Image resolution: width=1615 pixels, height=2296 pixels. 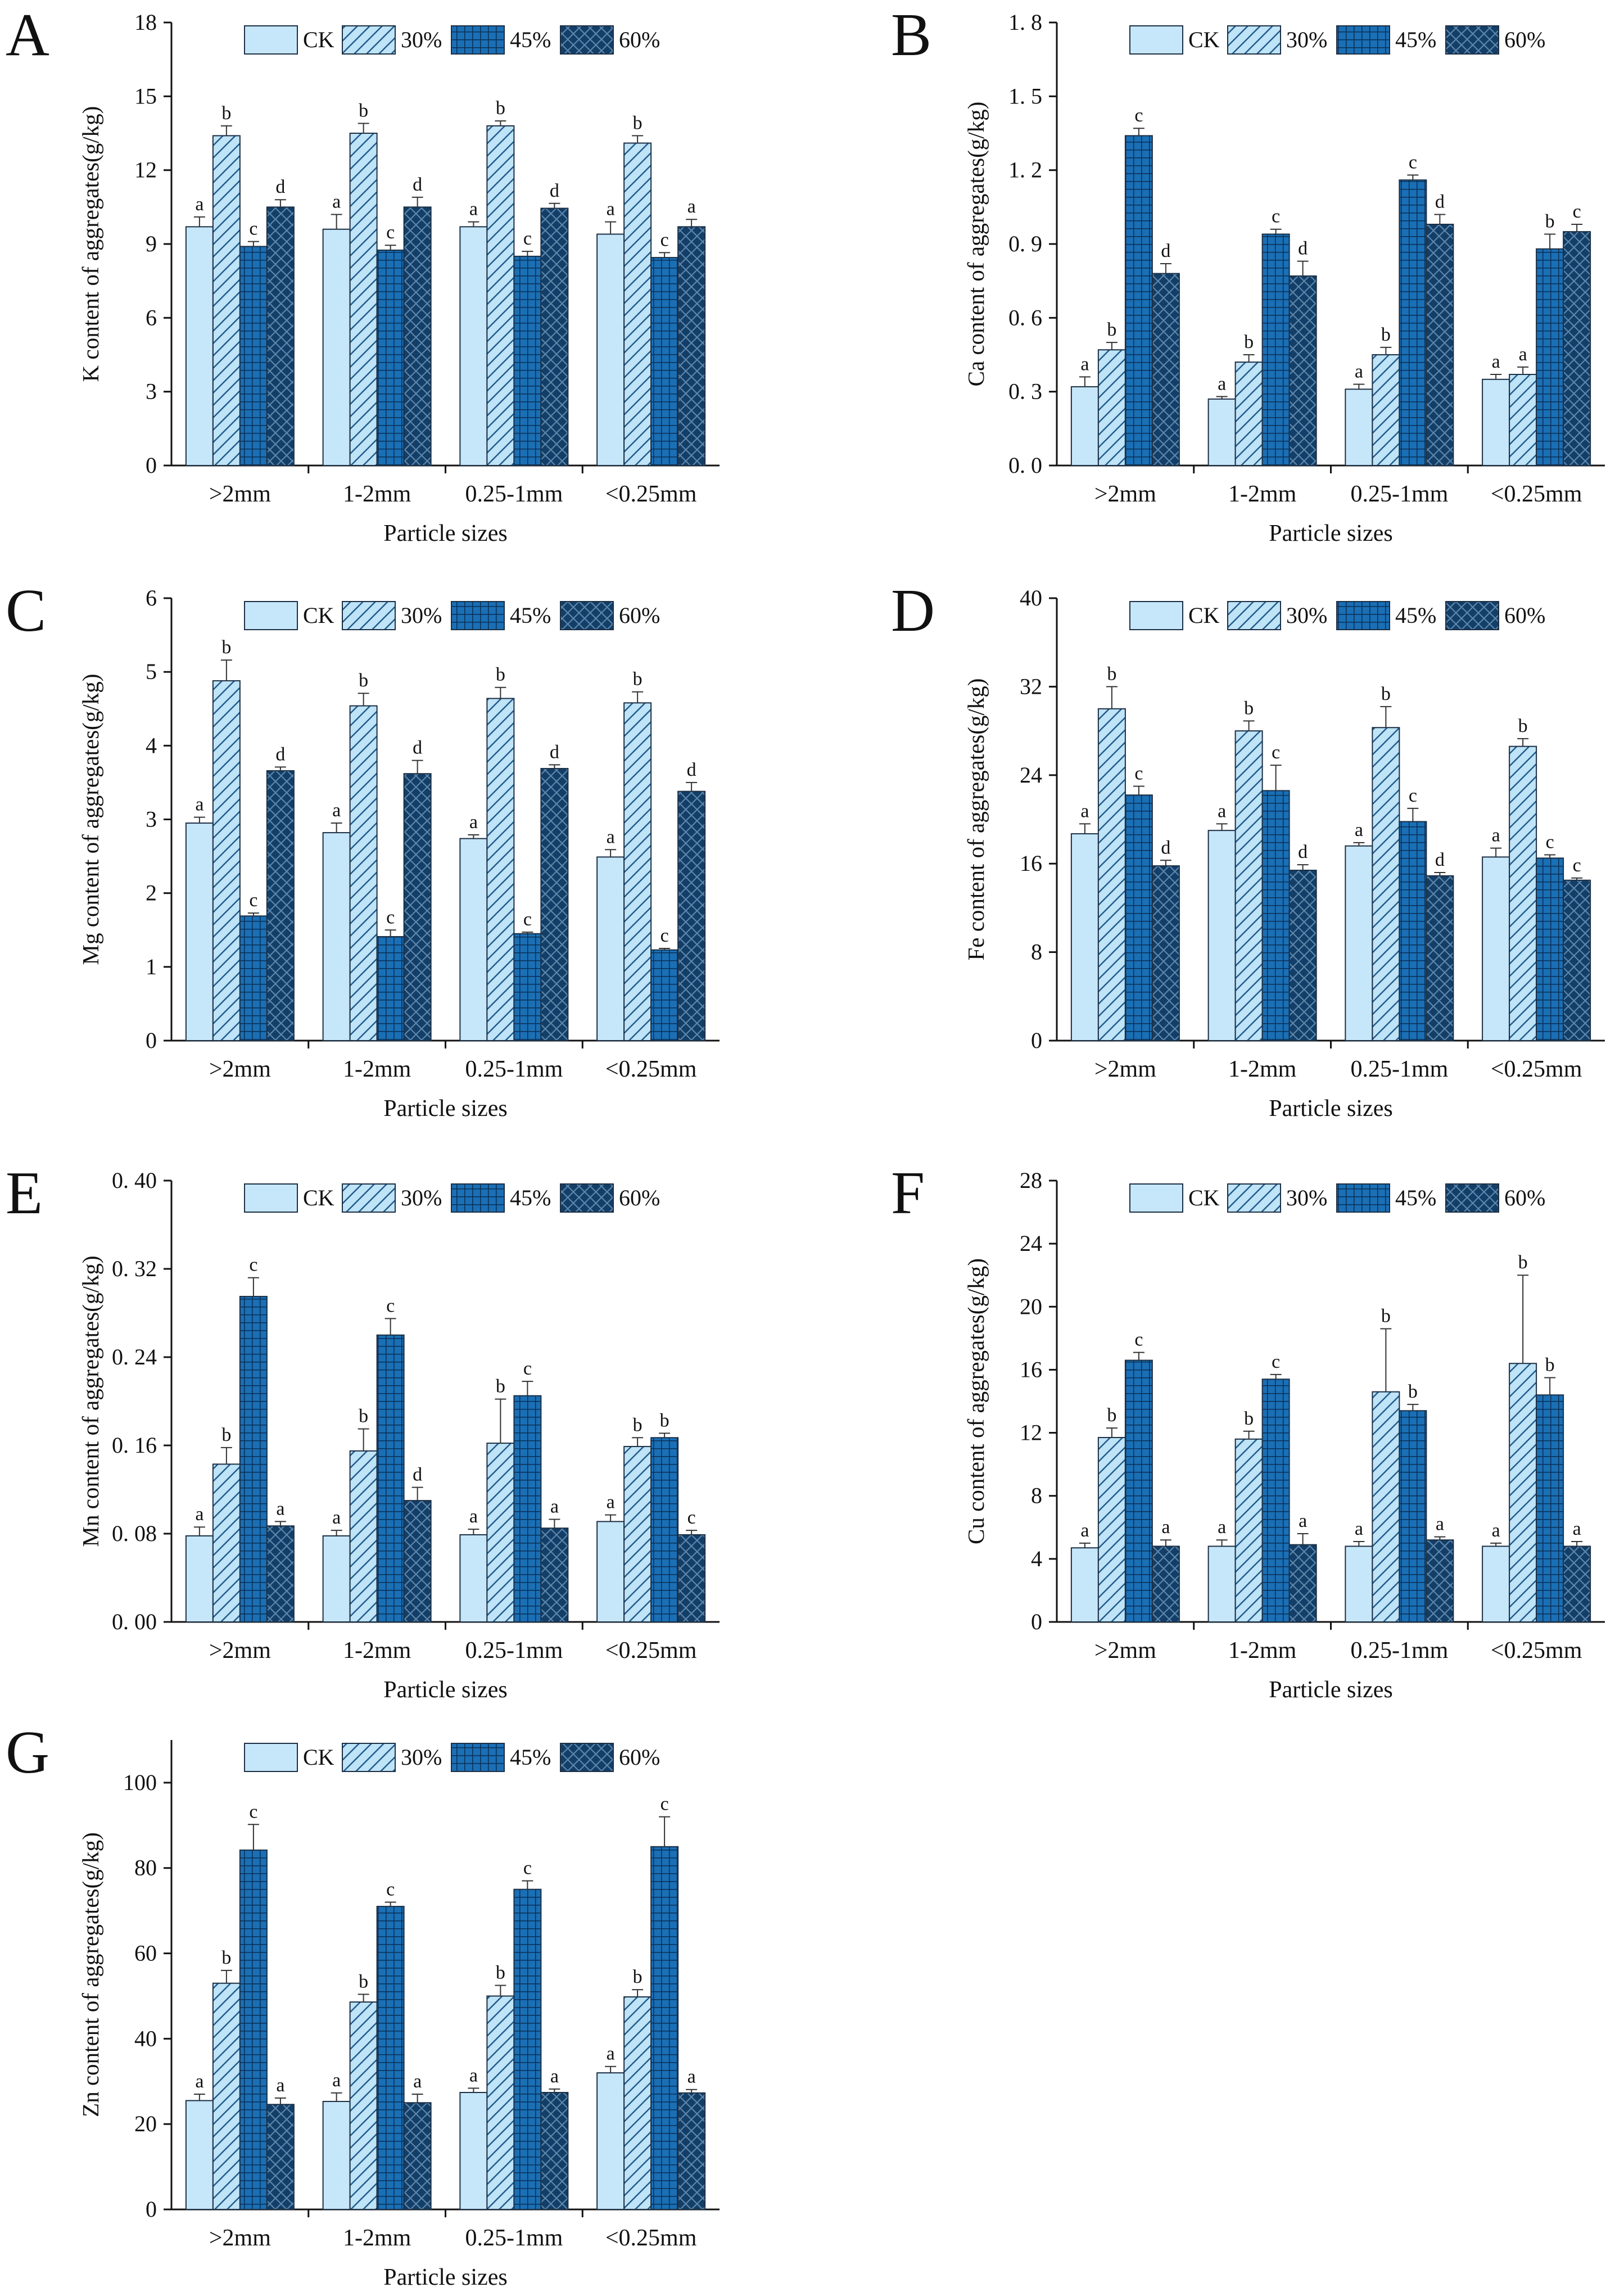 What do you see at coordinates (1031, 863) in the screenshot?
I see `y-tick-label: 16` at bounding box center [1031, 863].